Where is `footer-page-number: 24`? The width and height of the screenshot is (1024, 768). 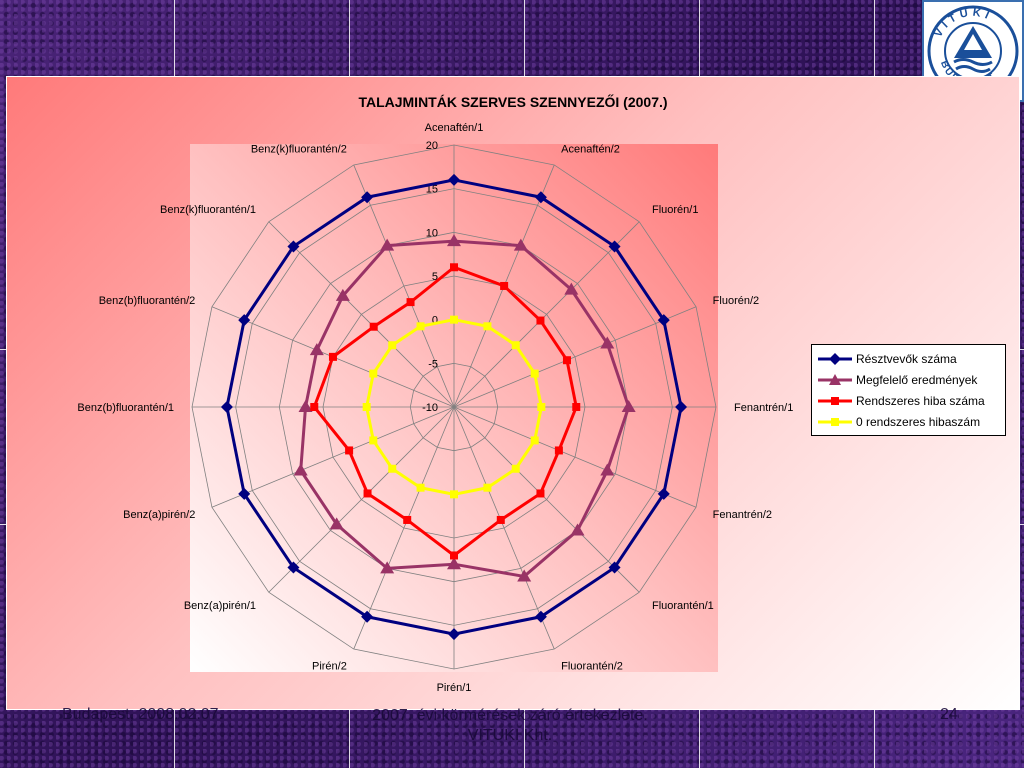 footer-page-number: 24 is located at coordinates (949, 714).